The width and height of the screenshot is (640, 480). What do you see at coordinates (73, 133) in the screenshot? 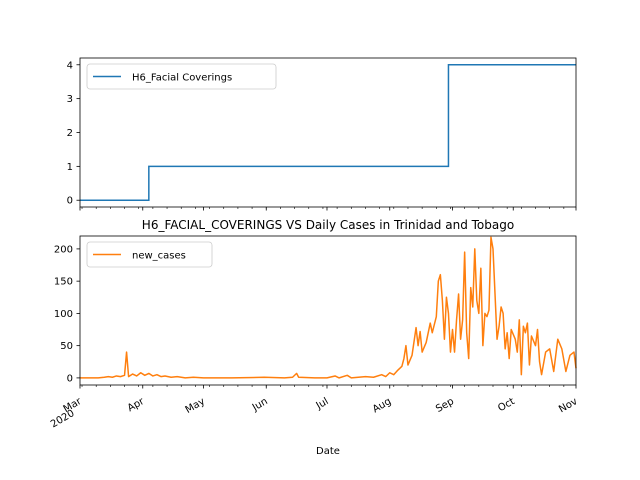
I see `top-y-ticks: 0 1 2 3 4` at bounding box center [73, 133].